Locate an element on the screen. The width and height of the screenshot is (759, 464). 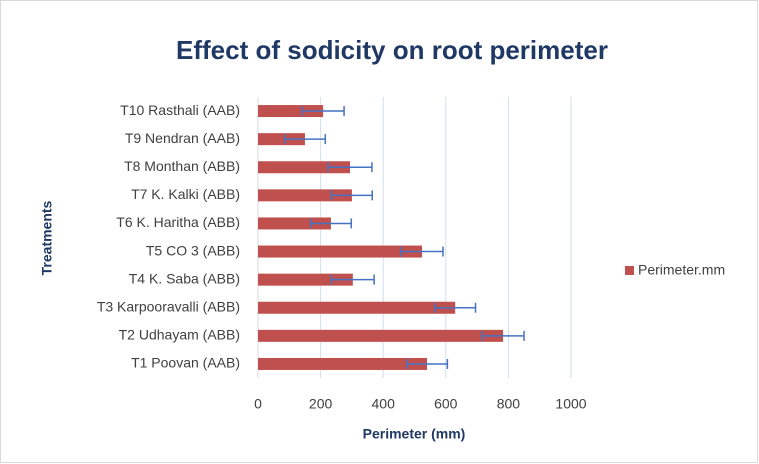
x-tick-label: 1000 is located at coordinates (570, 404).